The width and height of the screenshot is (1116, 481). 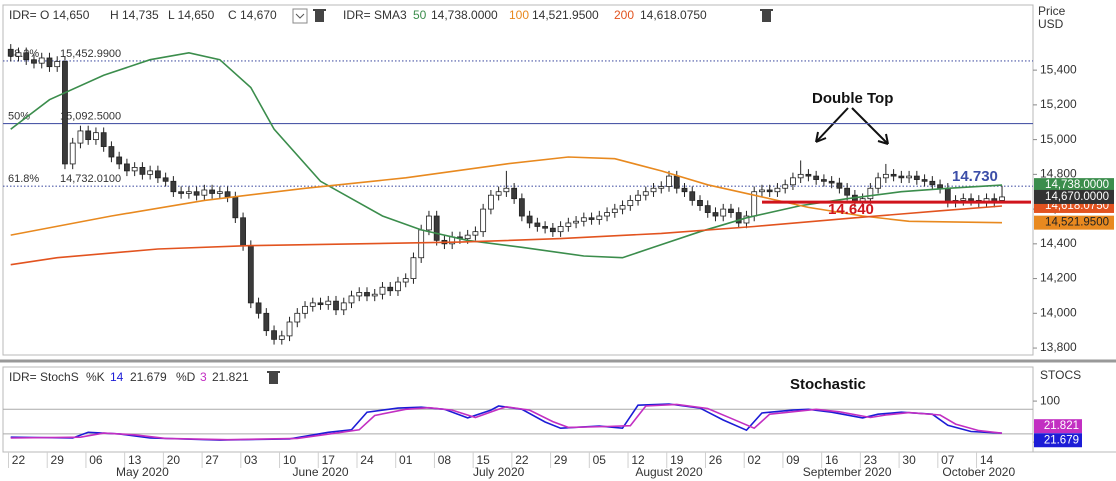 What do you see at coordinates (716, 460) in the screenshot?
I see `x-tick-label: 26` at bounding box center [716, 460].